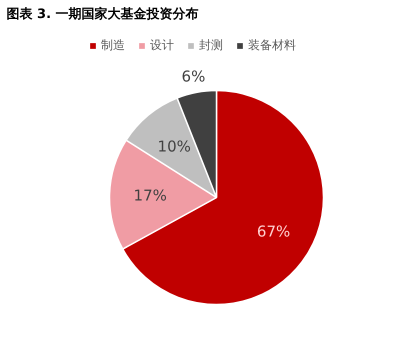 The height and width of the screenshot is (348, 420). Describe the element at coordinates (174, 146) in the screenshot. I see `data-label: 10%` at that location.